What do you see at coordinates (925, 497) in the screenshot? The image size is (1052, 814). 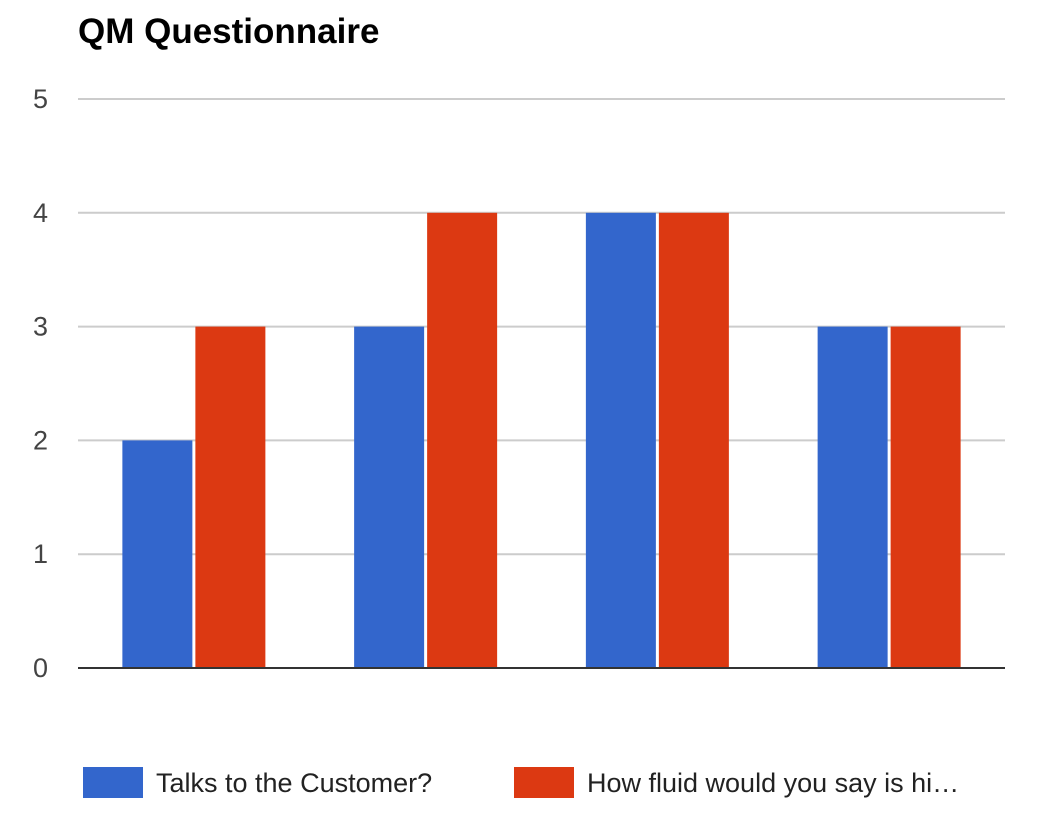 I see `bar-series2-cat4` at bounding box center [925, 497].